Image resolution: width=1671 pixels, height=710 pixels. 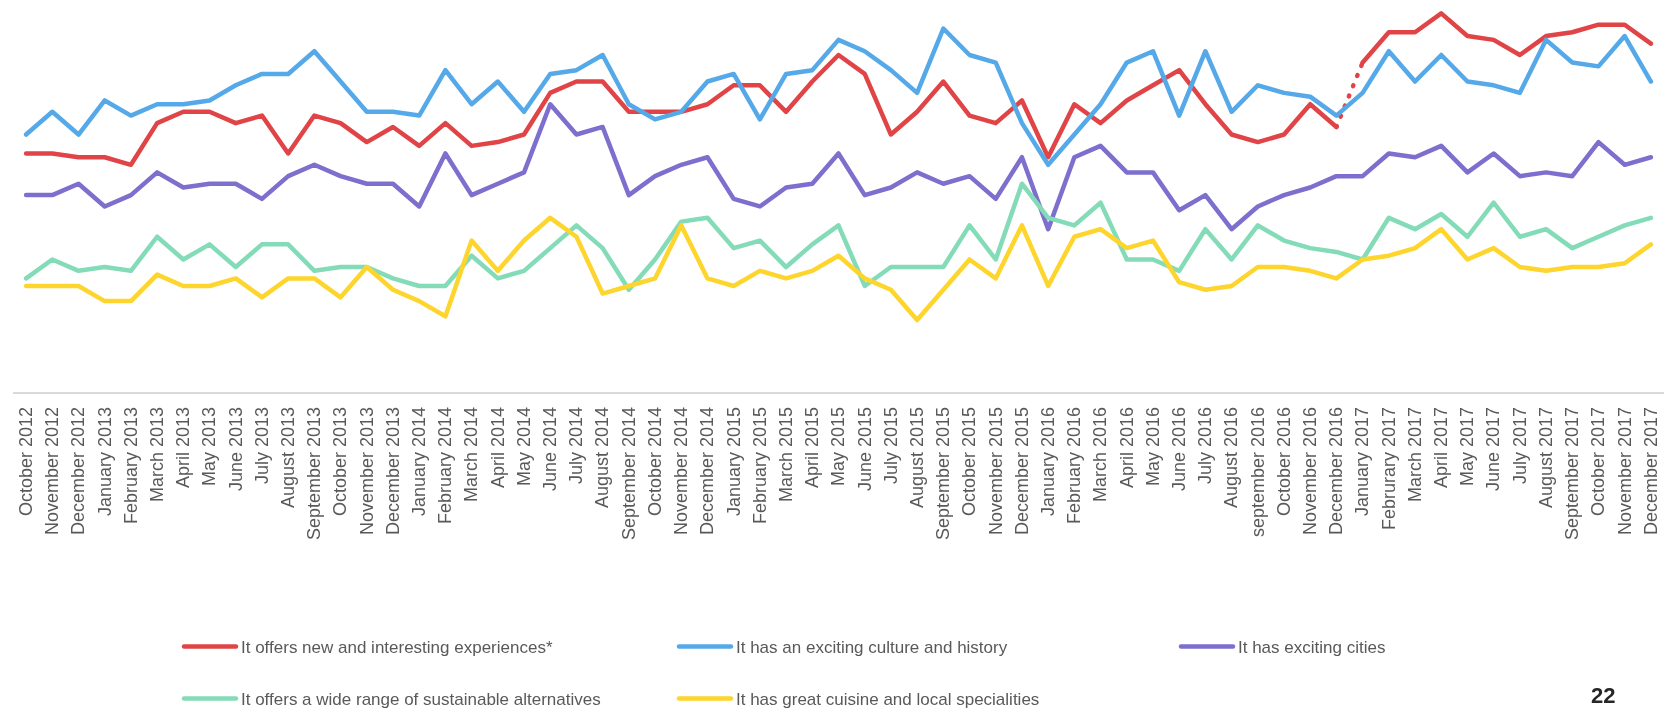 I want to click on x-tick-label: November 2015, so click(x=995, y=471).